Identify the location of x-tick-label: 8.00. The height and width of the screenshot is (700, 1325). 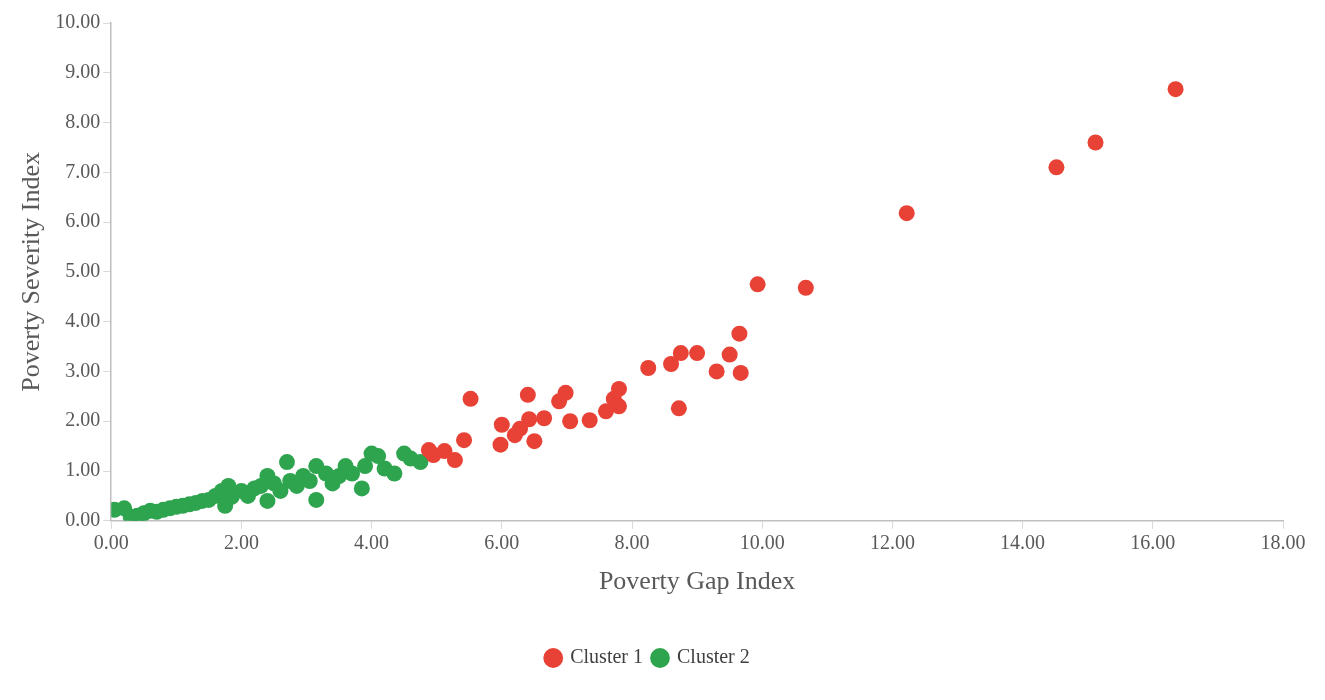
(632, 542).